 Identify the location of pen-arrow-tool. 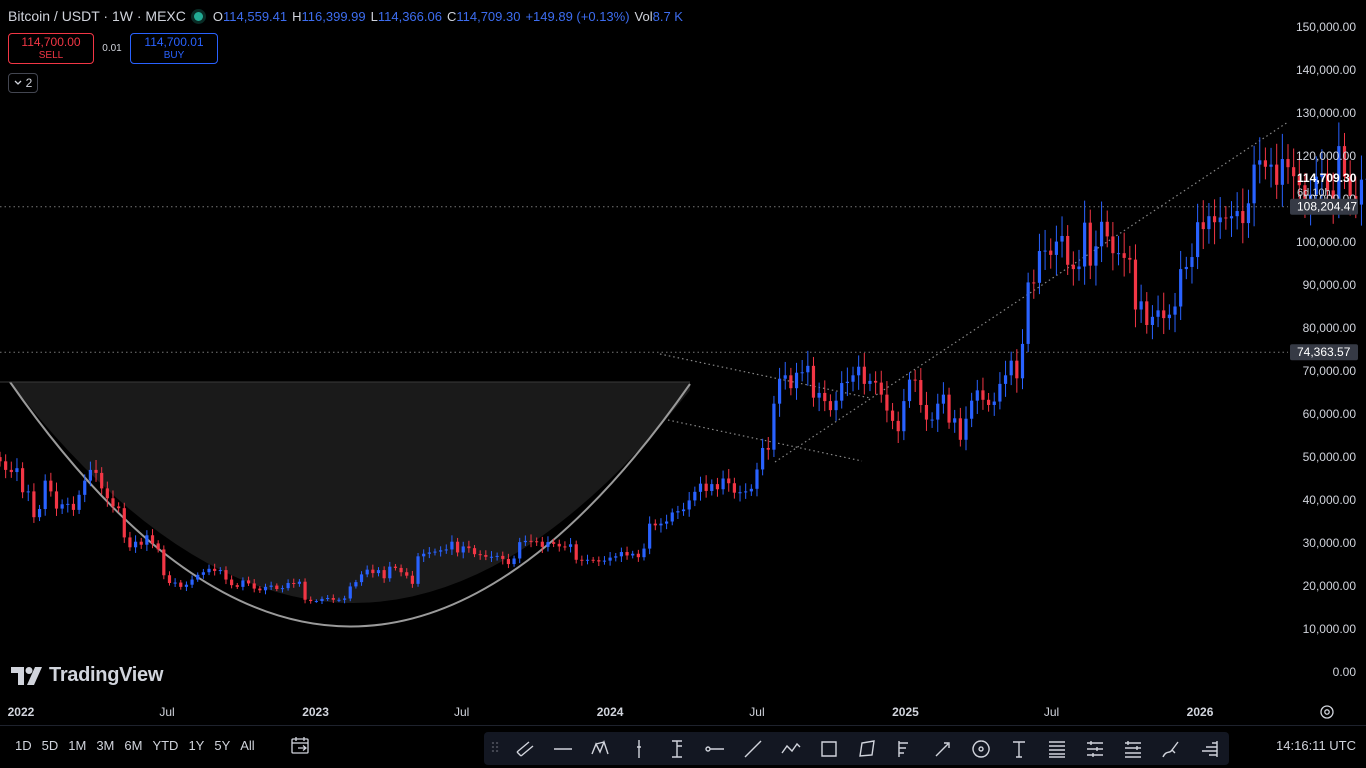
(943, 748).